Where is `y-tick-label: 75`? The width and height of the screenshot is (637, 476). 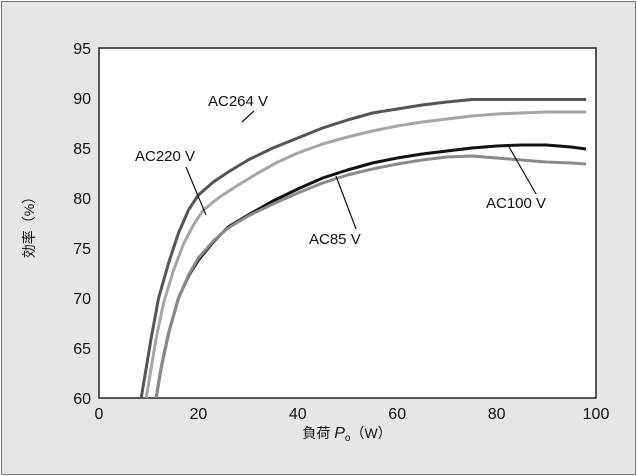 y-tick-label: 75 is located at coordinates (82, 249).